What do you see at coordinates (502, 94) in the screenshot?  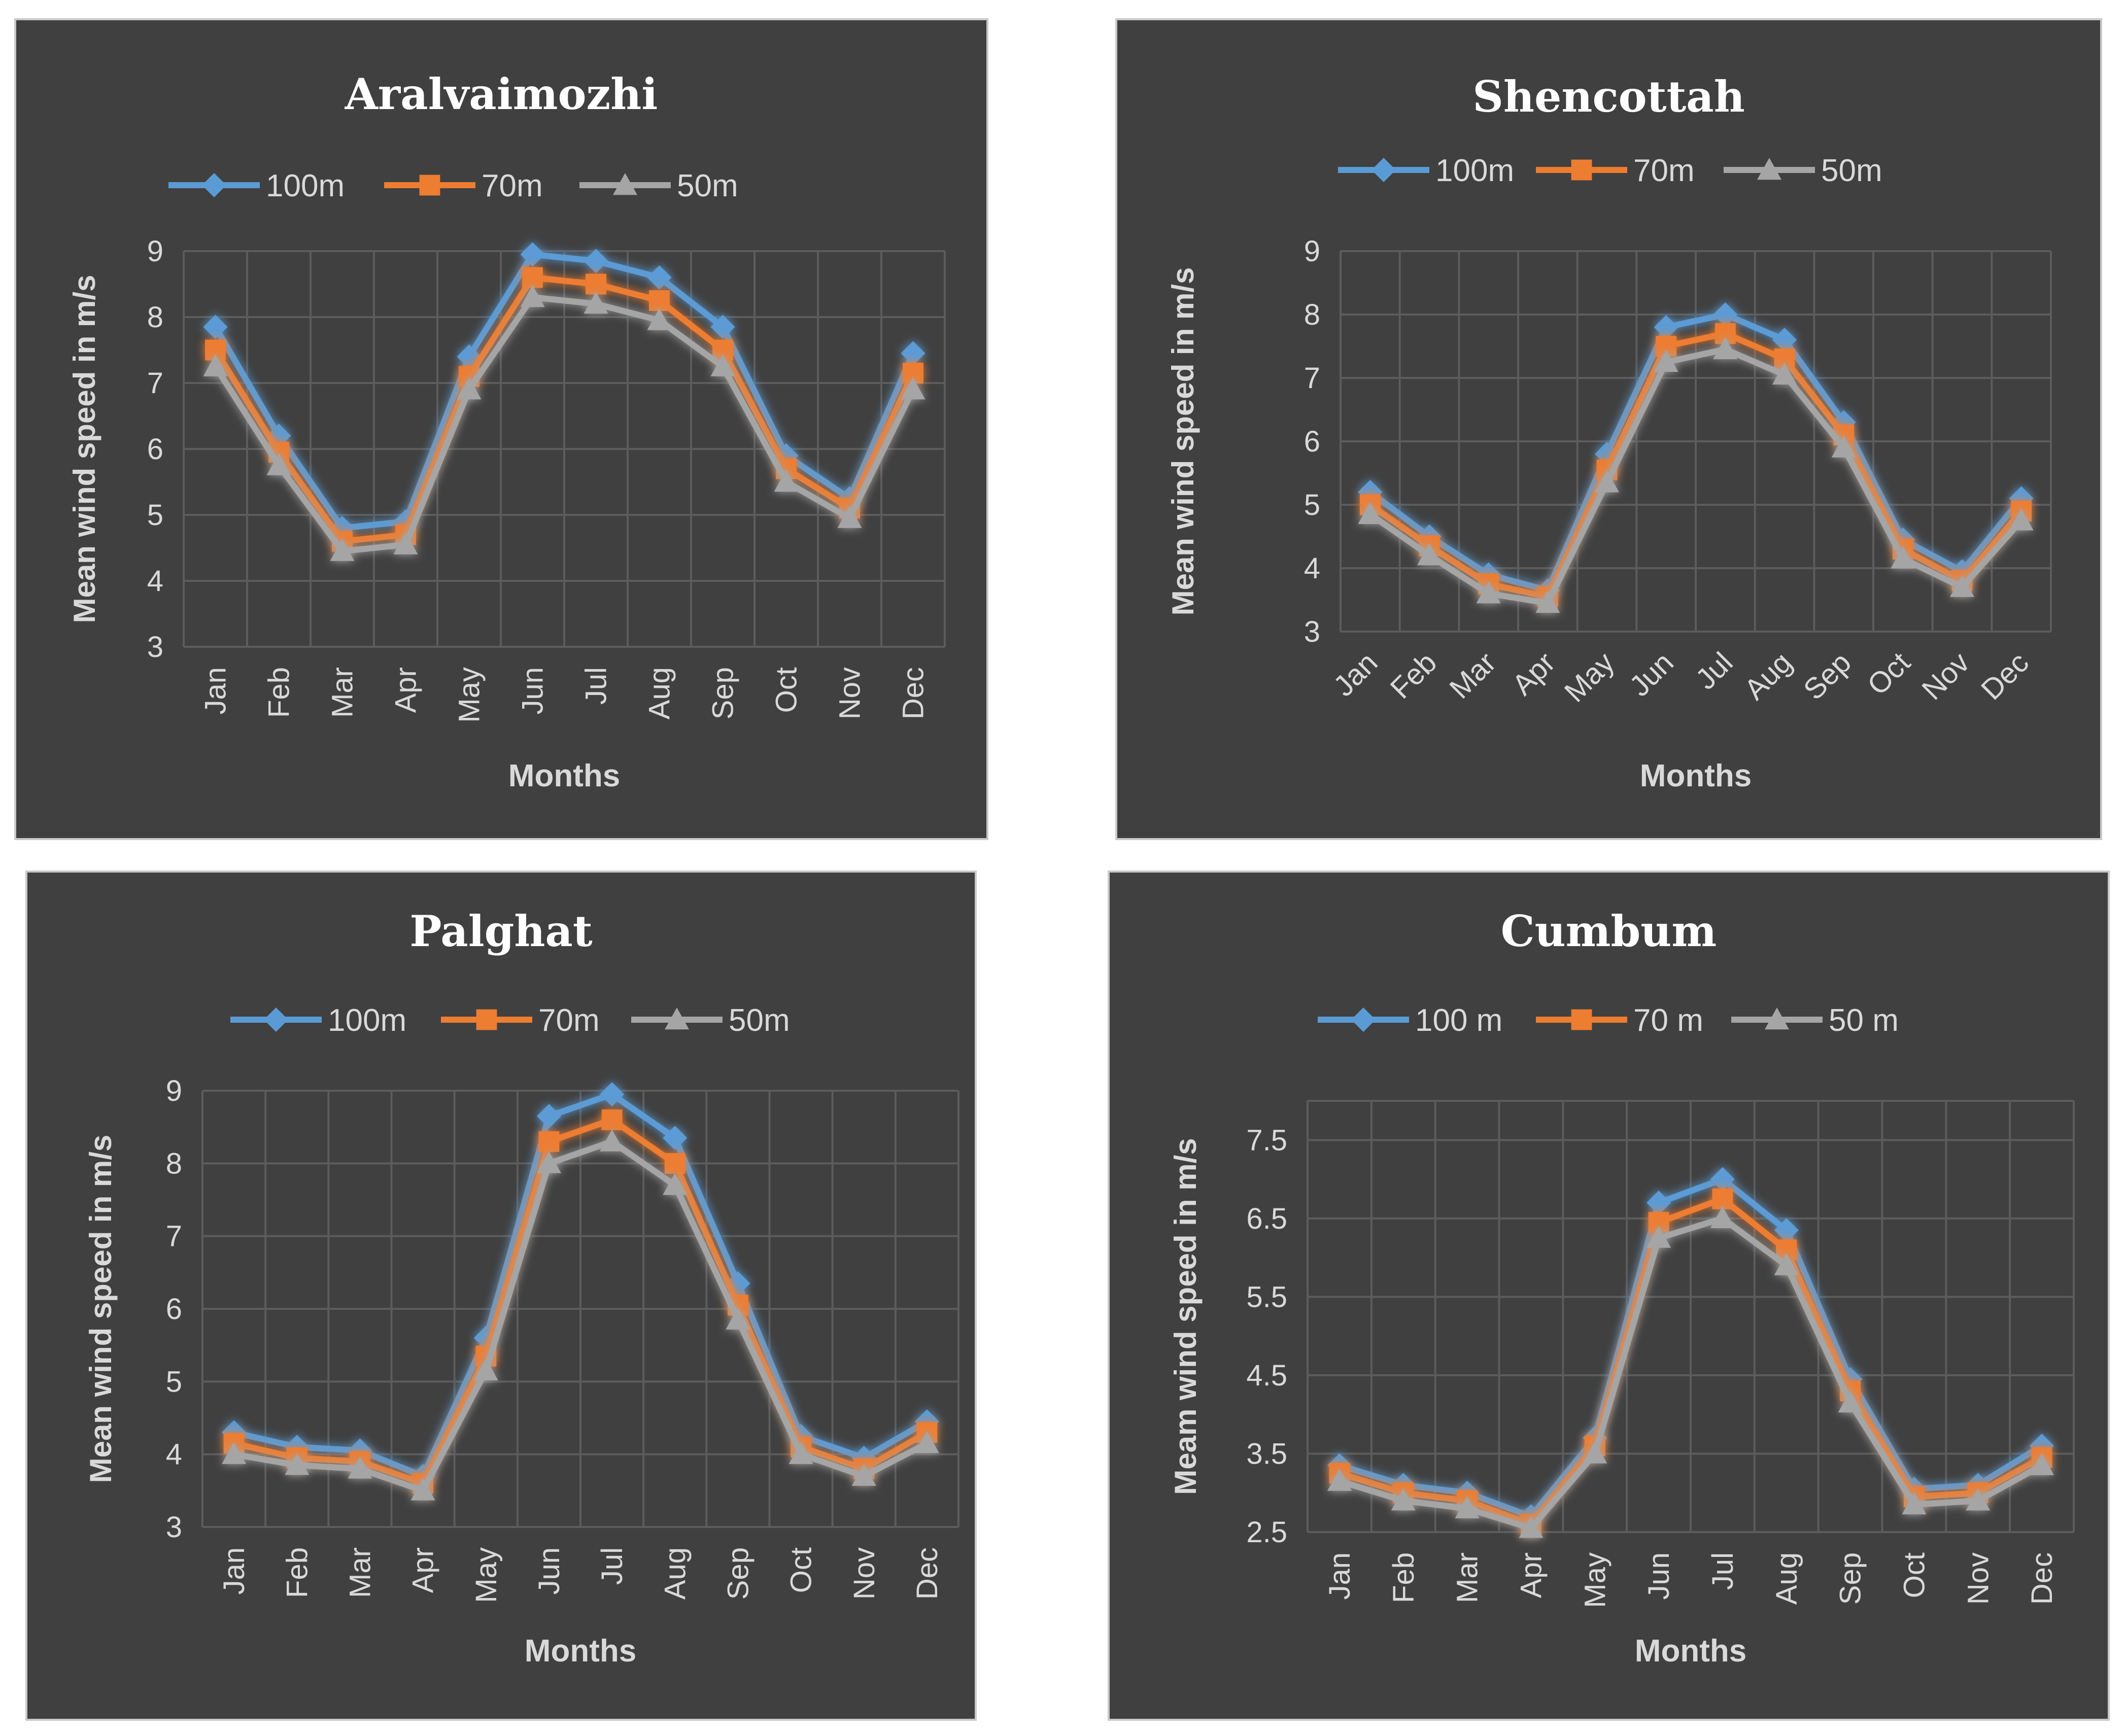 I see `chart-title: Aralvaimozhi` at bounding box center [502, 94].